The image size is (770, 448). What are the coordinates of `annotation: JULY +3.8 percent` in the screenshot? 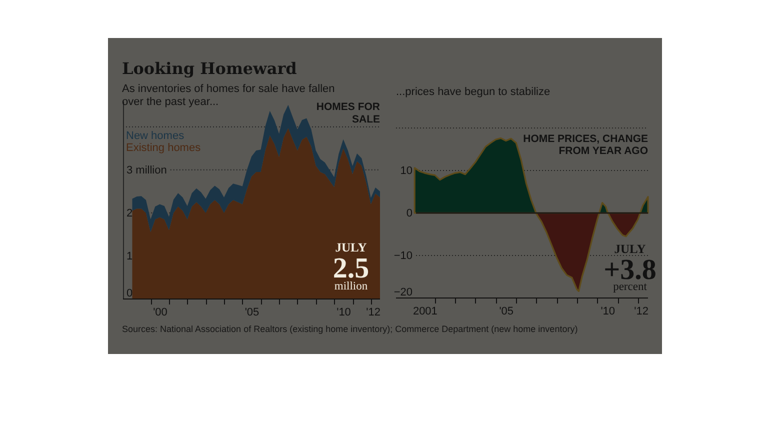 It's located at (630, 267).